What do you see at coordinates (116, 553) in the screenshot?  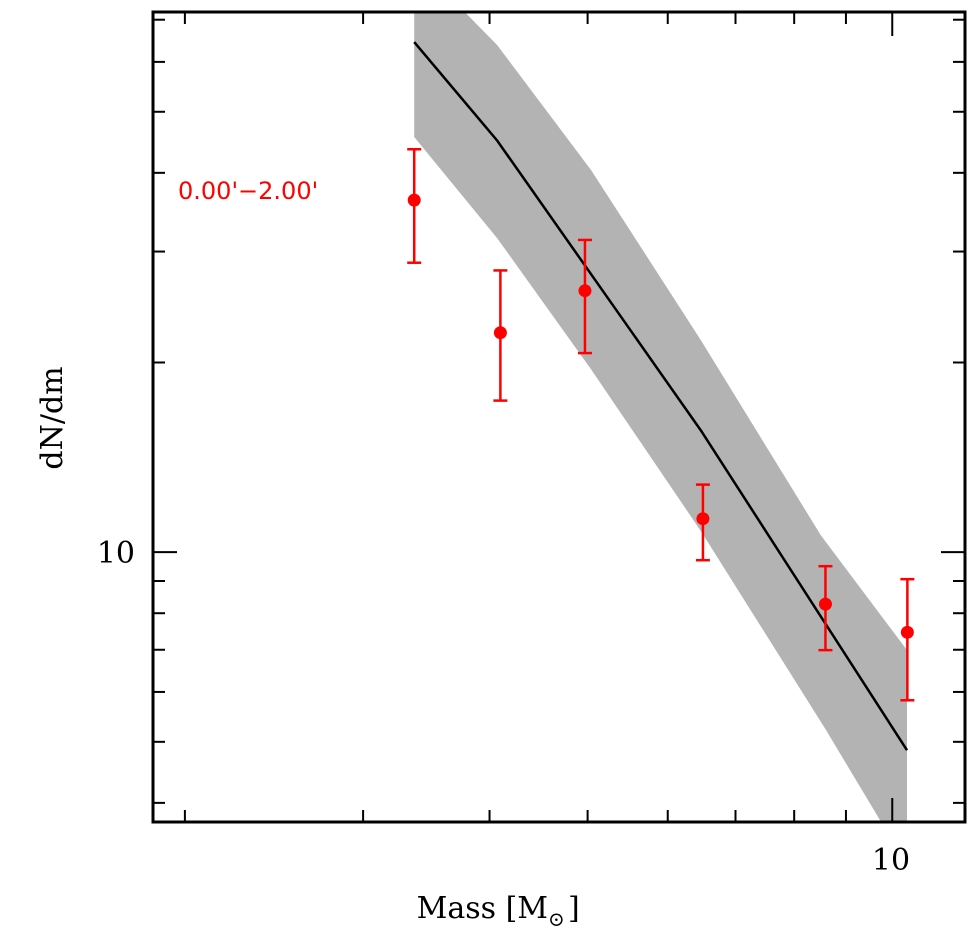 I see `y-tick-label-10: 10` at bounding box center [116, 553].